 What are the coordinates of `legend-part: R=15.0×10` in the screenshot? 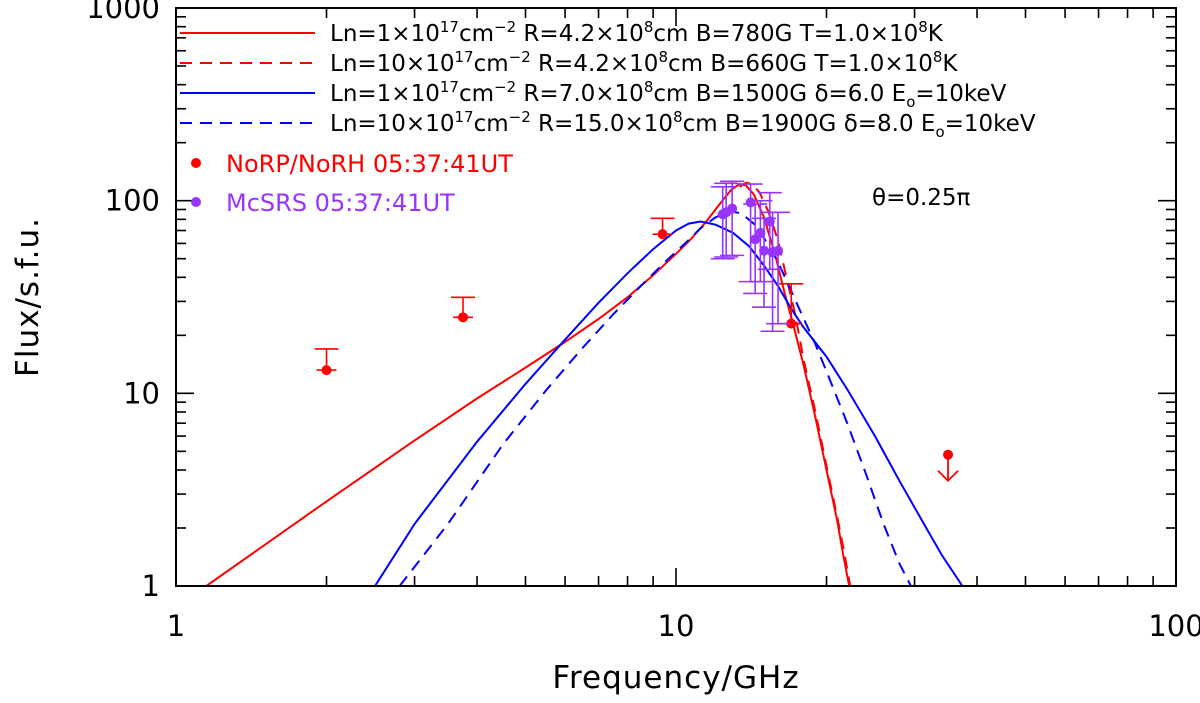 It's located at (602, 124).